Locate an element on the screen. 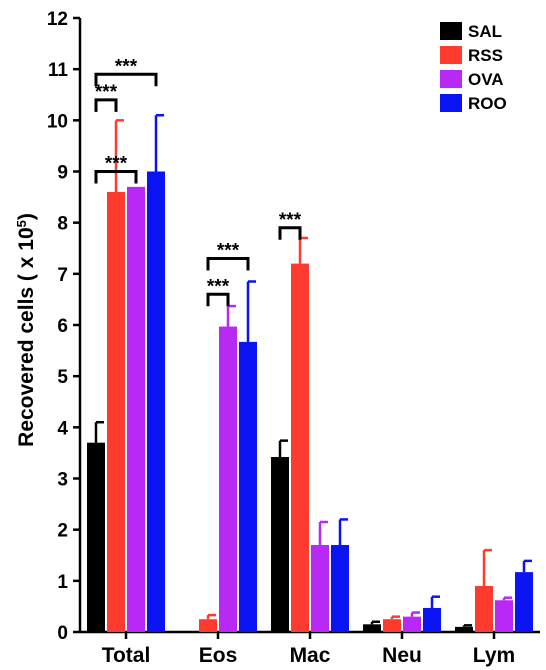 The height and width of the screenshot is (670, 546). legend-label-sal: SAL is located at coordinates (485, 31).